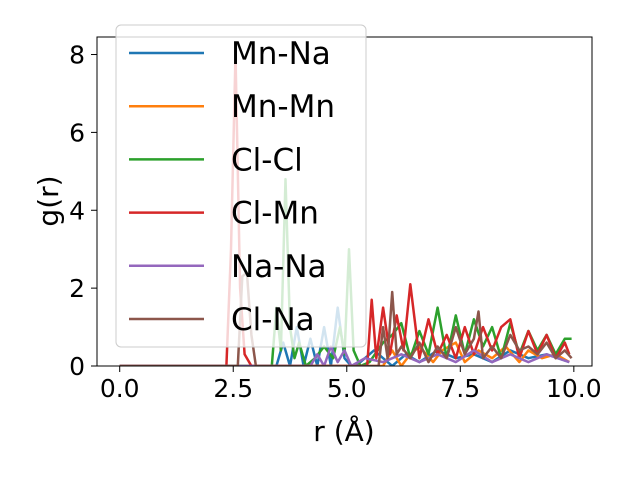 This screenshot has width=640, height=480. I want to click on legend-label: Cl-Na, so click(273, 320).